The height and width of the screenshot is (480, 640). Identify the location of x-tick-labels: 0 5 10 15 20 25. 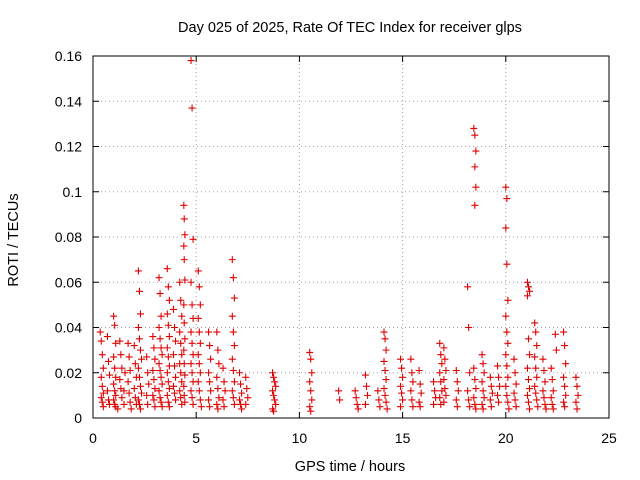
(353, 438).